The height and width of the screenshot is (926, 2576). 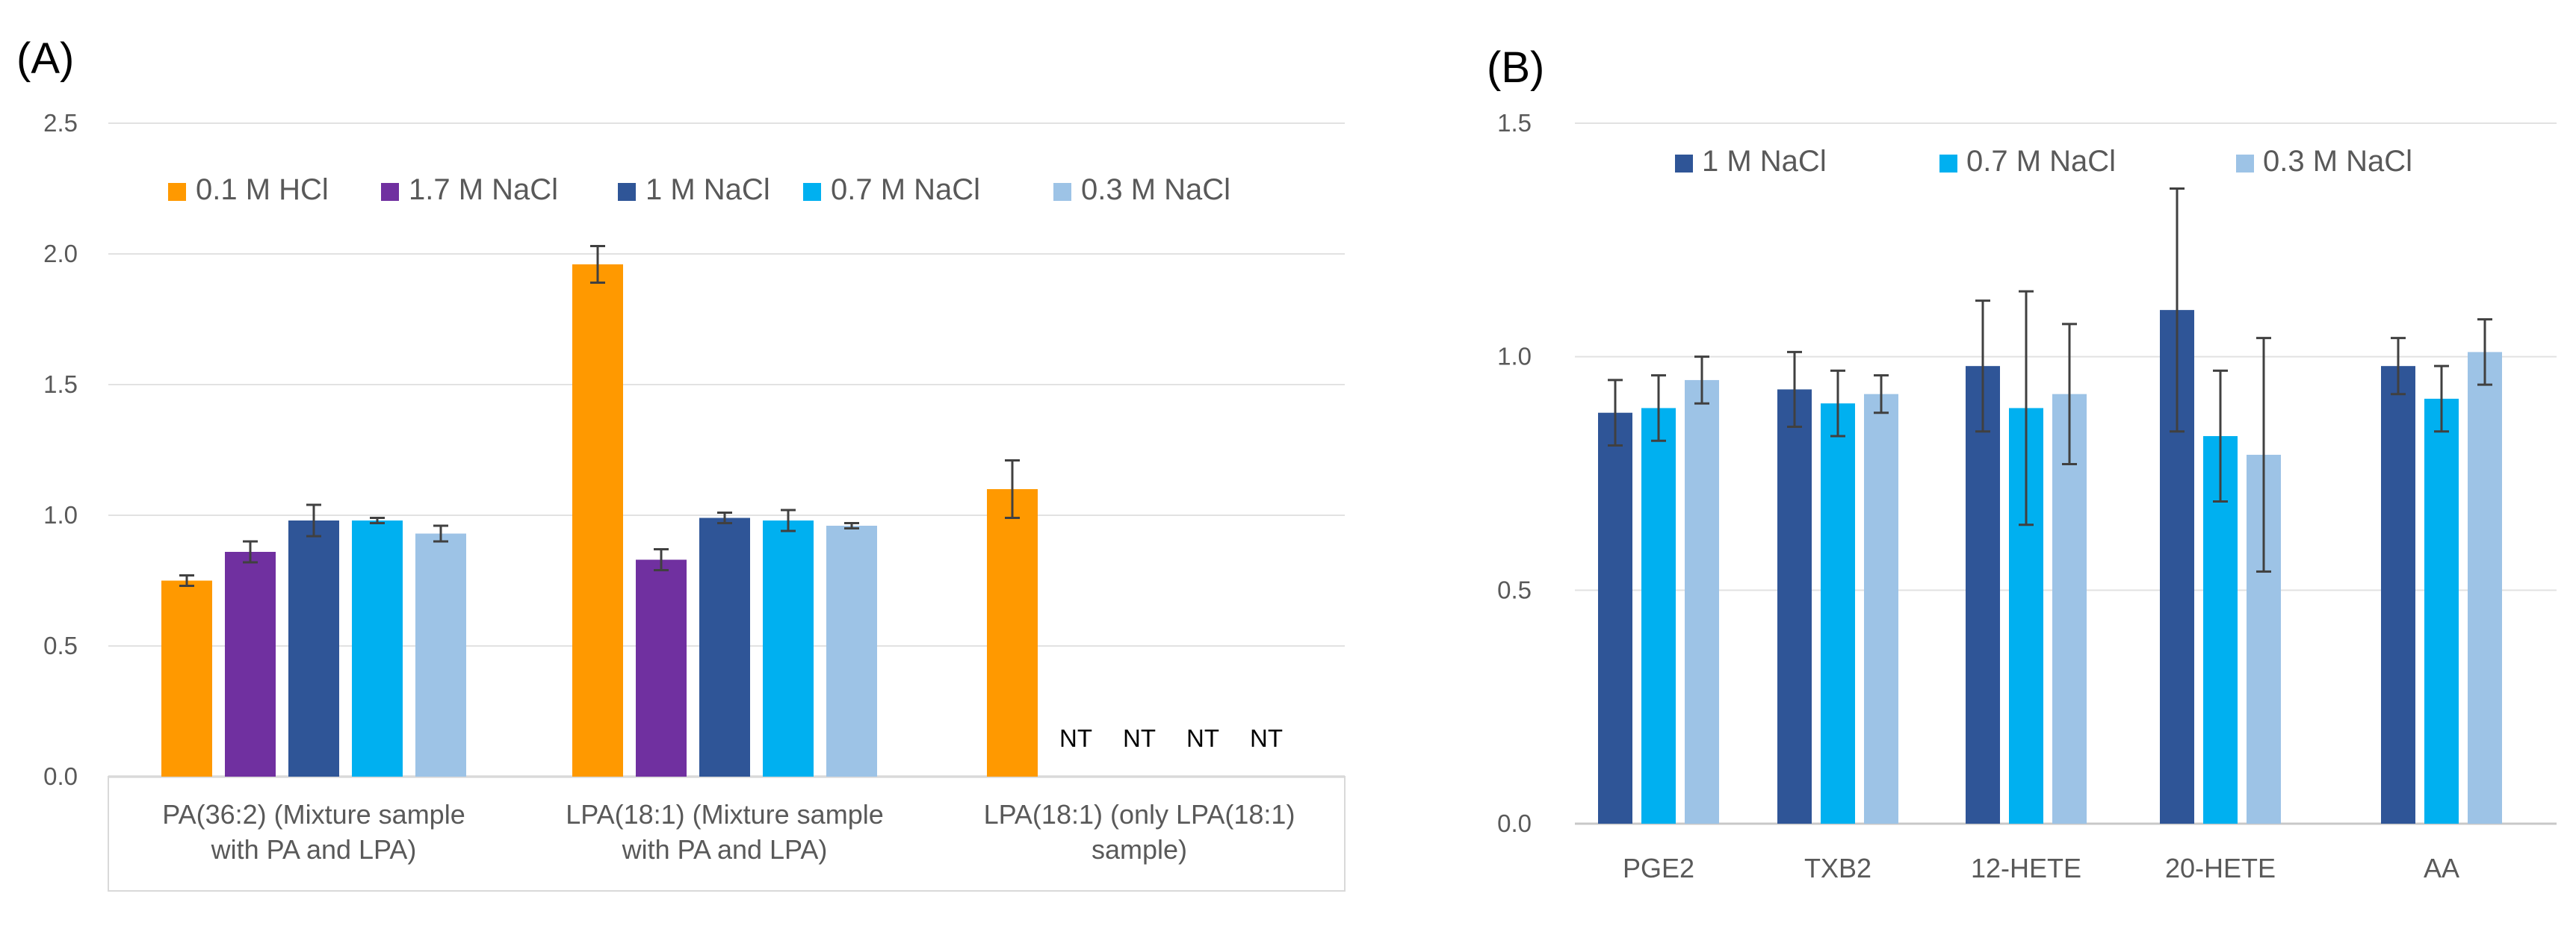 I want to click on x-category-label: LPA(18:1) (Mixture sample, so click(x=724, y=815).